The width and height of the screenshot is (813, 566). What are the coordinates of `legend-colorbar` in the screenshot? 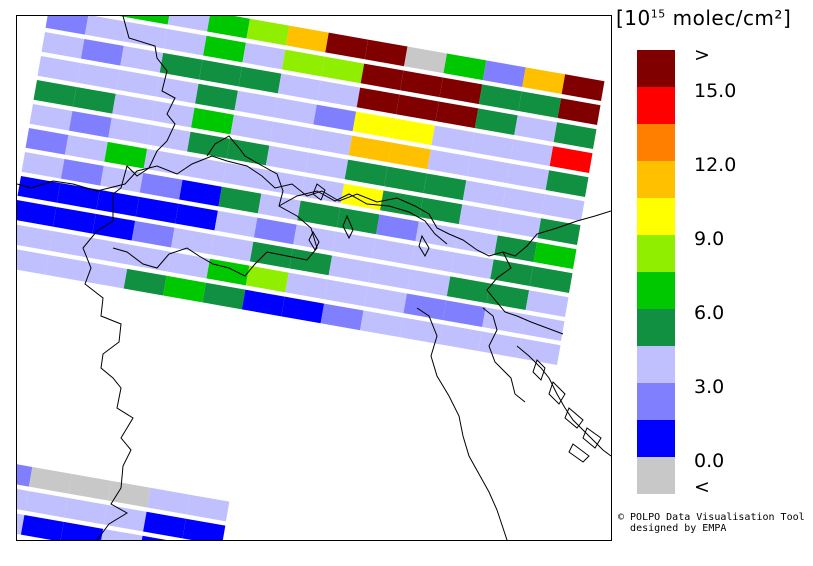 It's located at (656, 272).